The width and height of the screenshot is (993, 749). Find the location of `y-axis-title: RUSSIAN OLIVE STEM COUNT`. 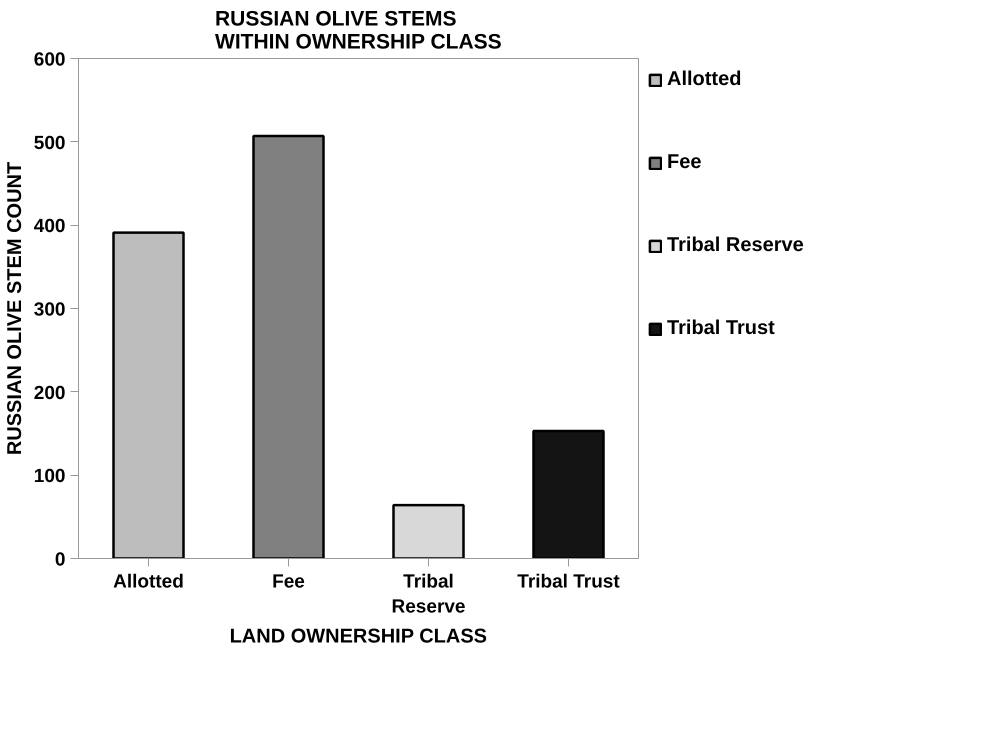

y-axis-title: RUSSIAN OLIVE STEM COUNT is located at coordinates (15, 309).